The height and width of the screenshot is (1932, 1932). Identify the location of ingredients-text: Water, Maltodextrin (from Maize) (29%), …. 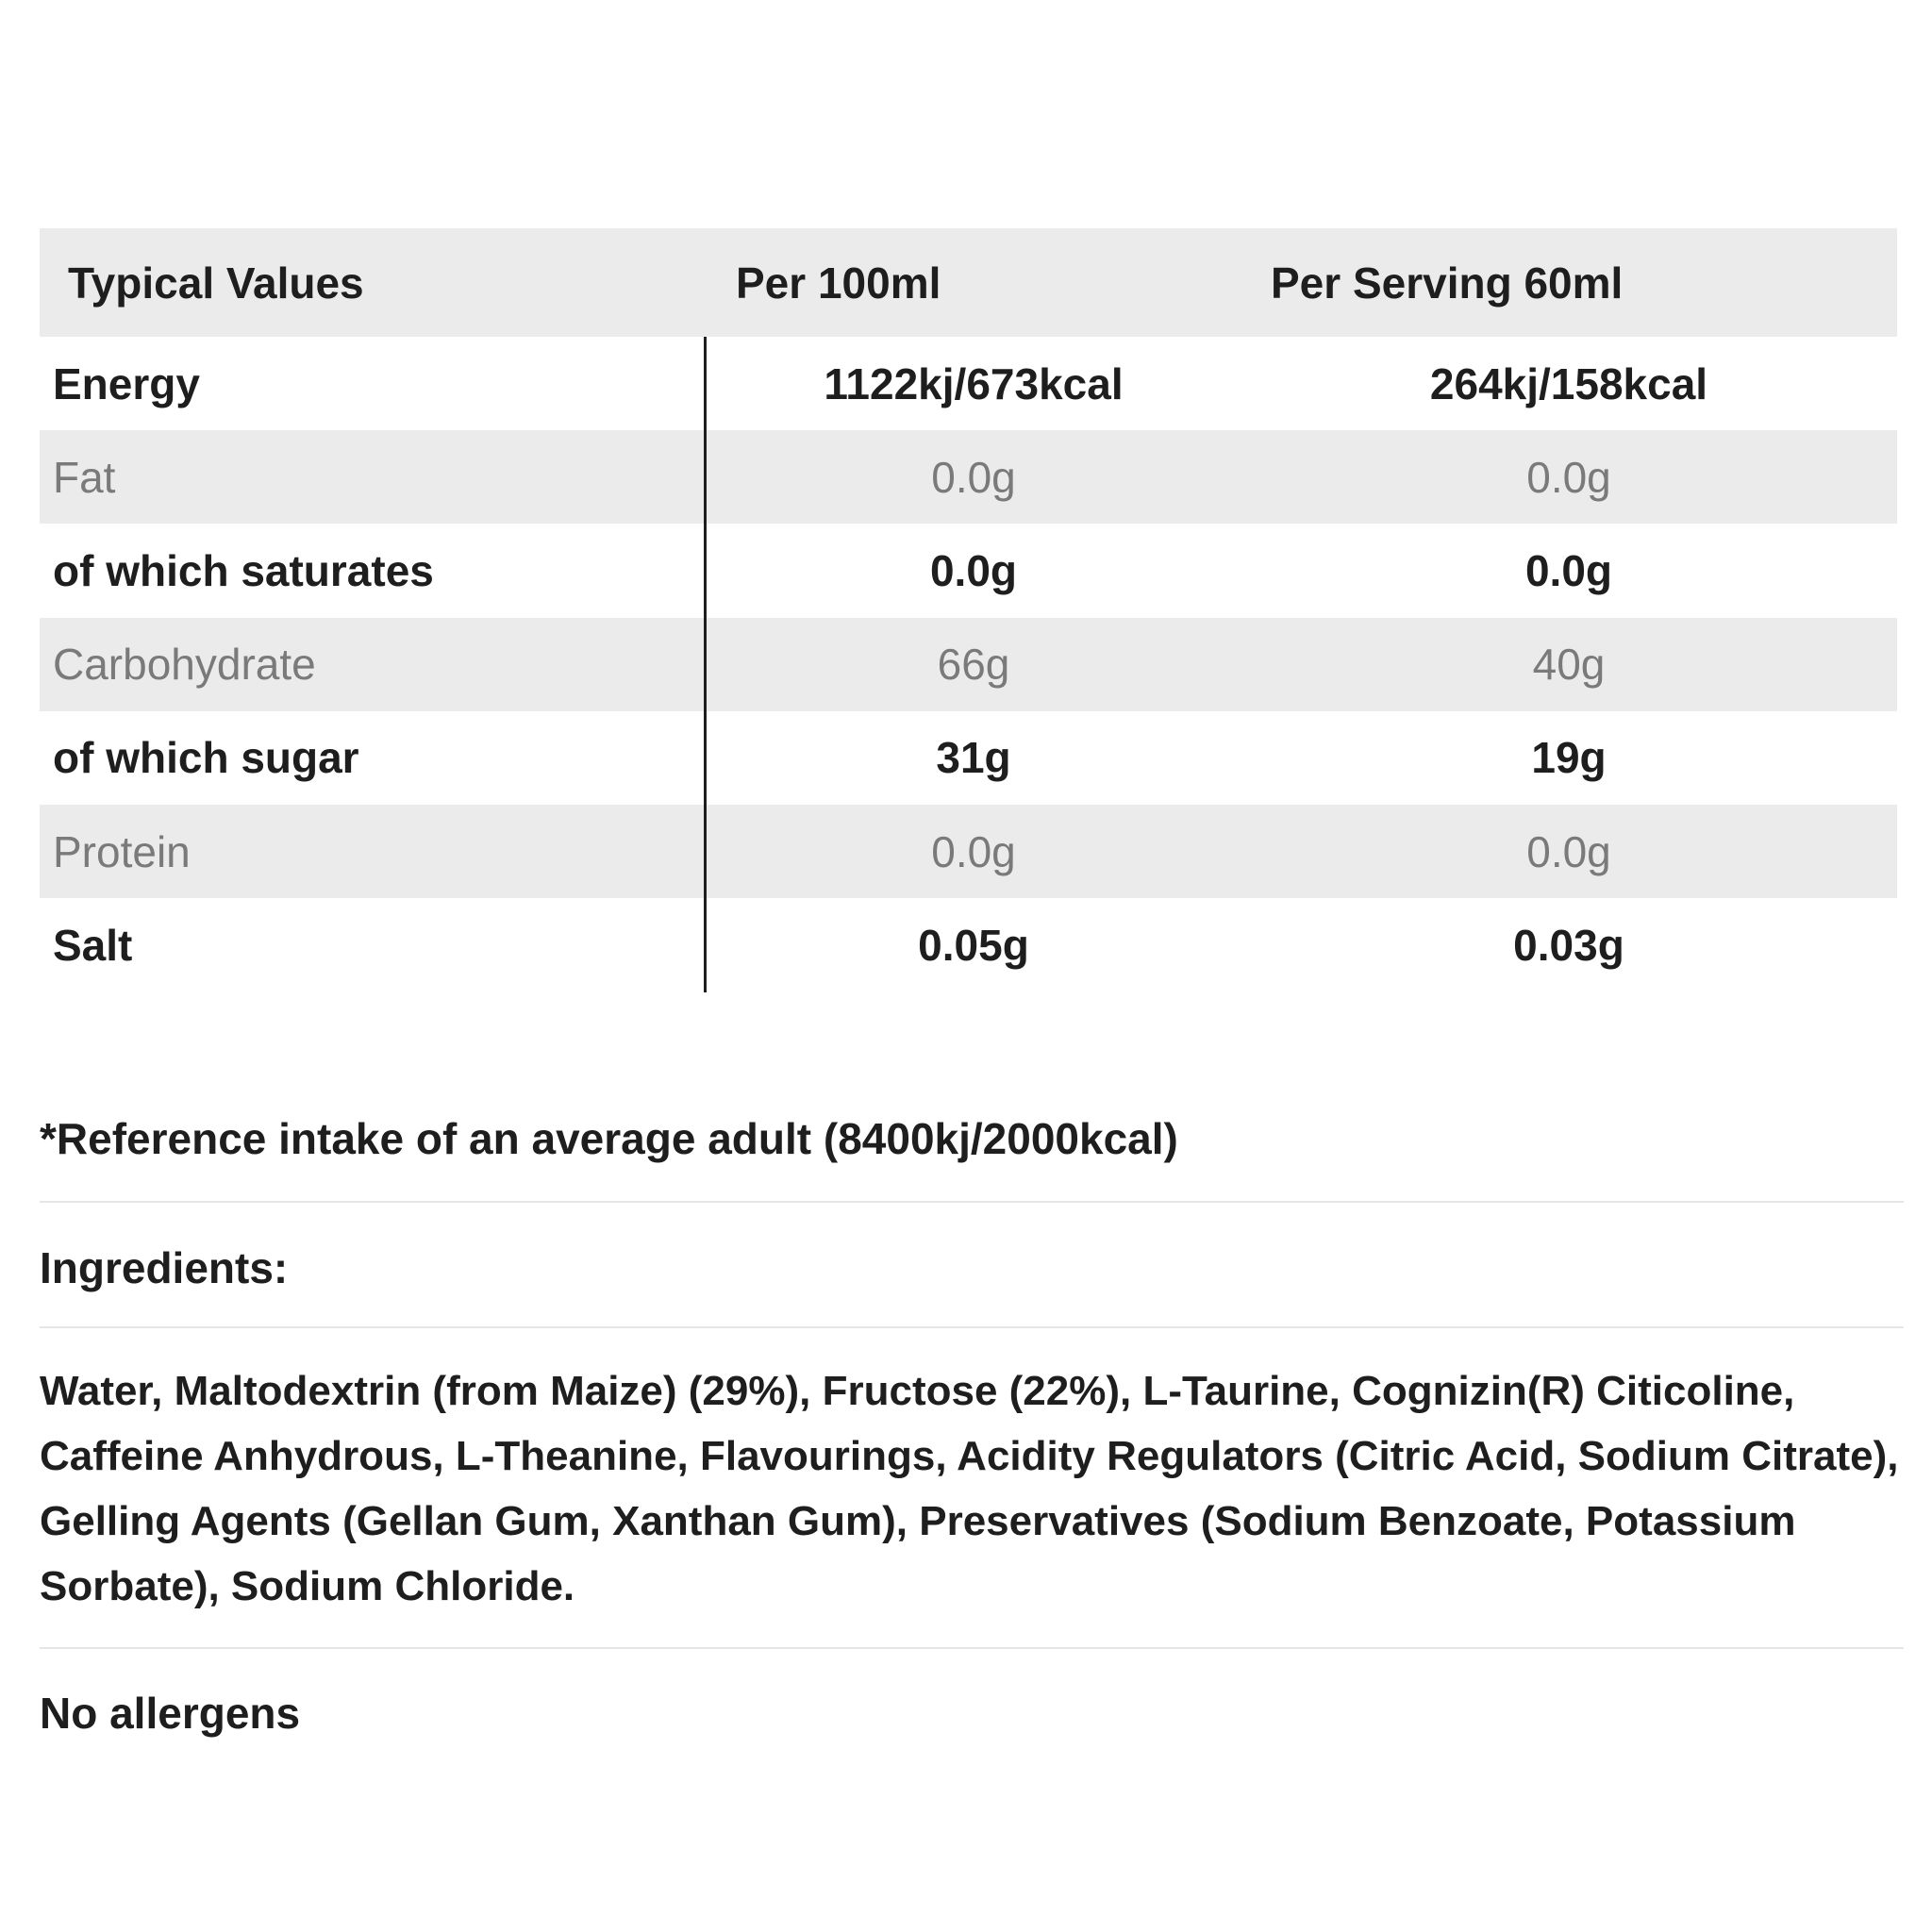
(969, 1488).